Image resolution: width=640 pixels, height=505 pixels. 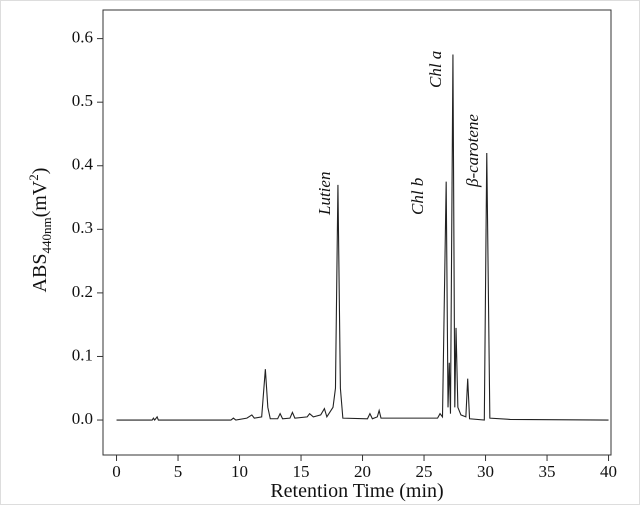 What do you see at coordinates (33, 177) in the screenshot?
I see `y-title-sup: 2` at bounding box center [33, 177].